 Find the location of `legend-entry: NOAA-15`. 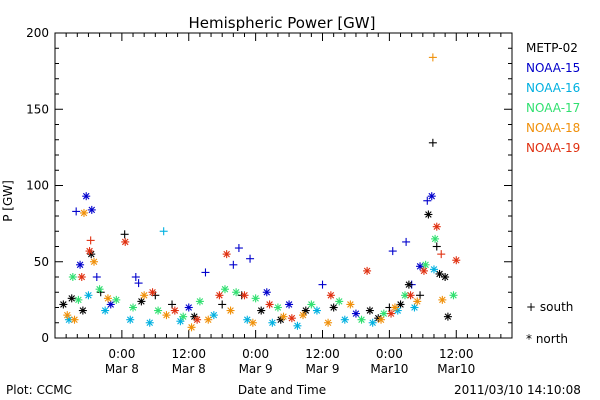

legend-entry: NOAA-15 is located at coordinates (553, 68).